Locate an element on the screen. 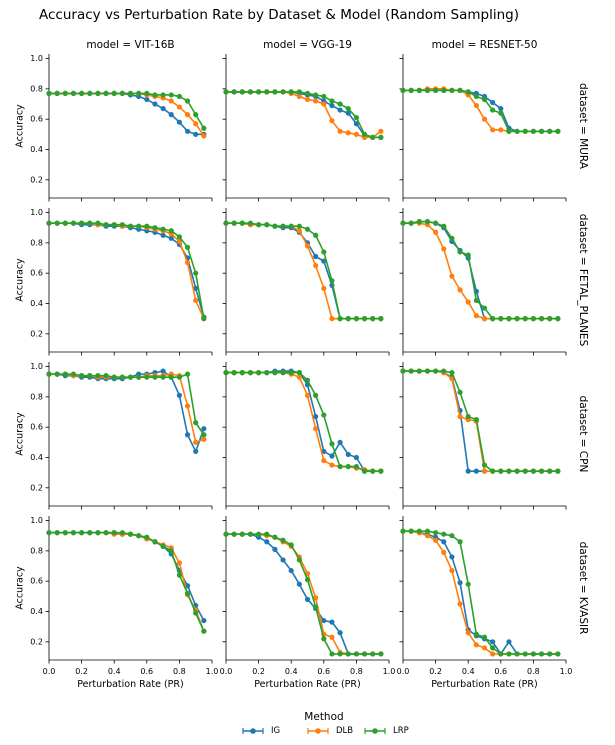  panel-2-1: 0.2 0.4 0.6 0.8 1.0 Accuracy is located at coordinates (114, 282).